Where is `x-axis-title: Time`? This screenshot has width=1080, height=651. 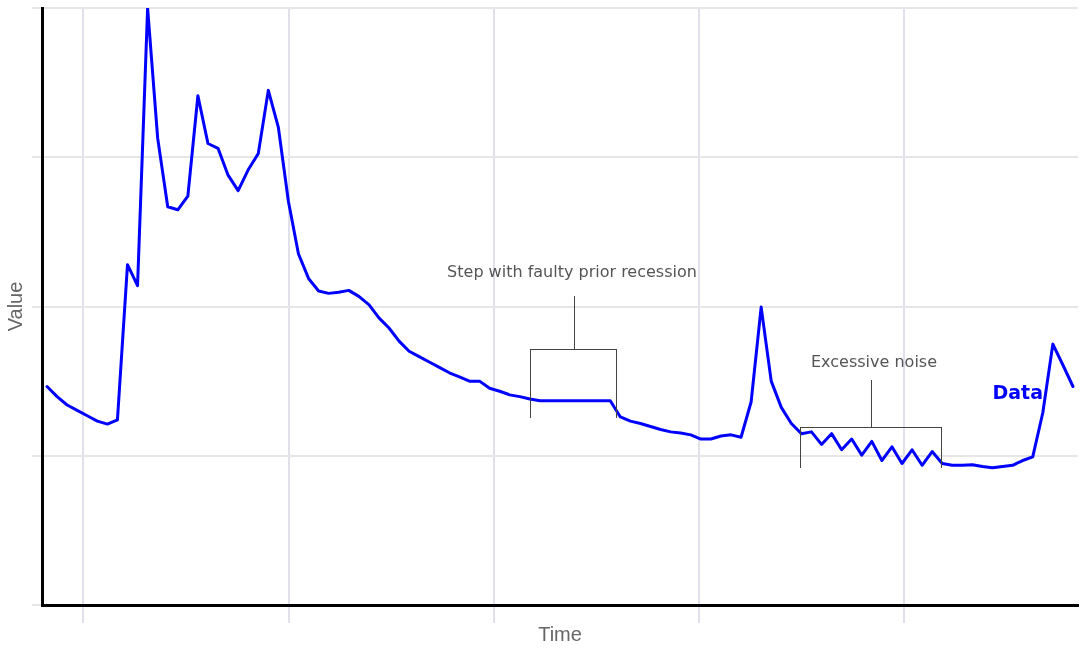 x-axis-title: Time is located at coordinates (560, 633).